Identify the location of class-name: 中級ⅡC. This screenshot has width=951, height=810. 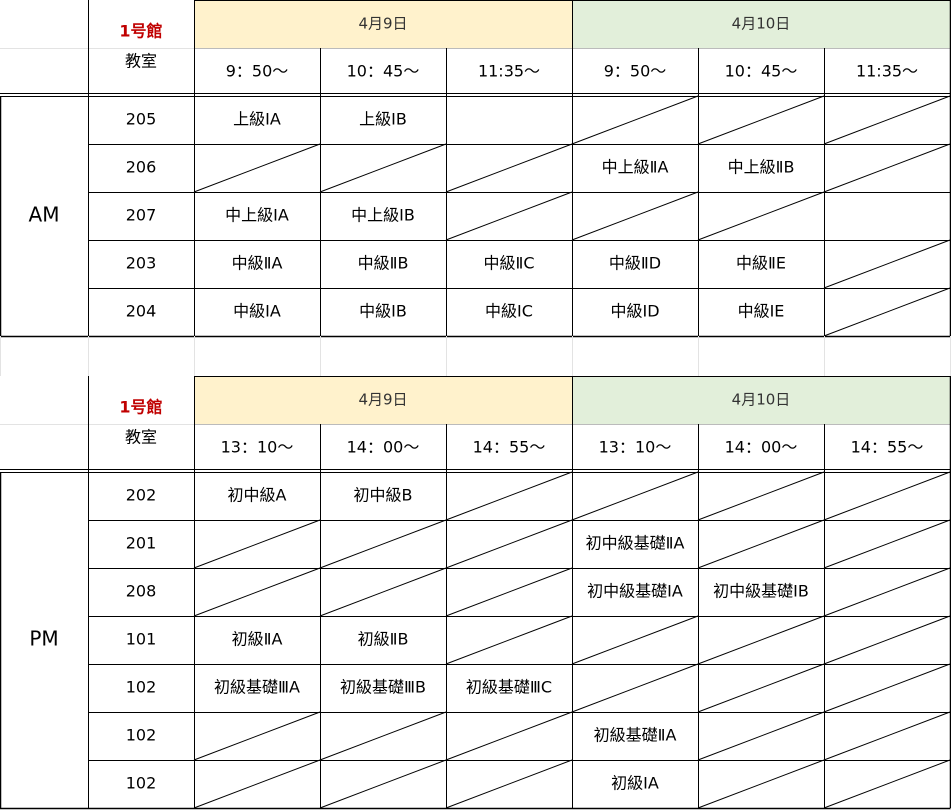
(508, 263).